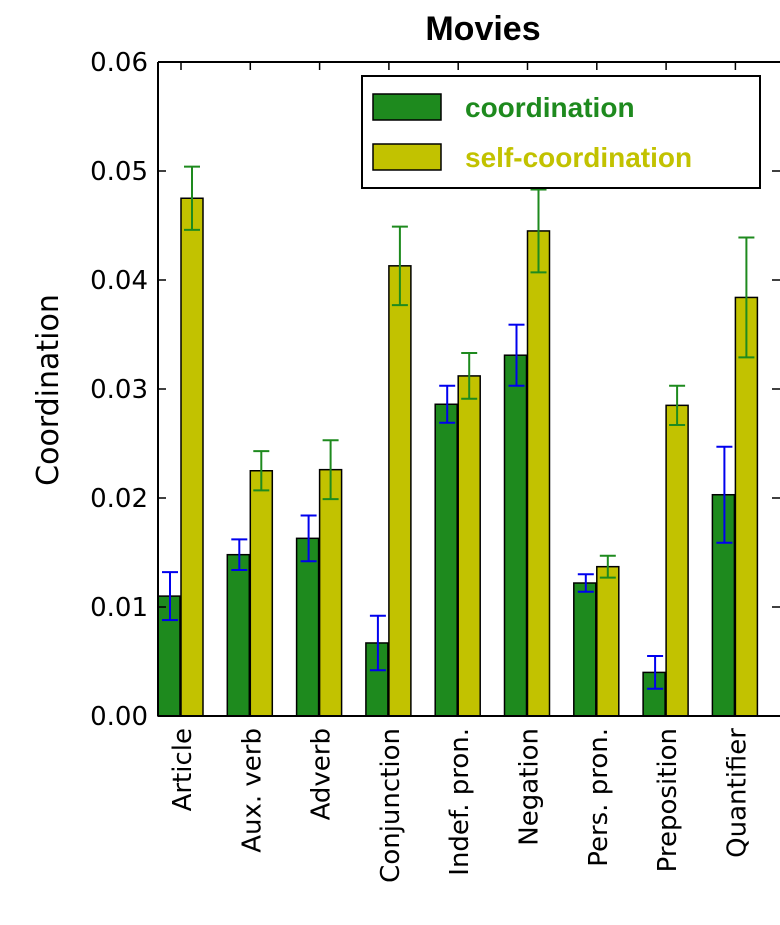  Describe the element at coordinates (550, 107) in the screenshot. I see `legend-label-coordination: coordination` at that location.